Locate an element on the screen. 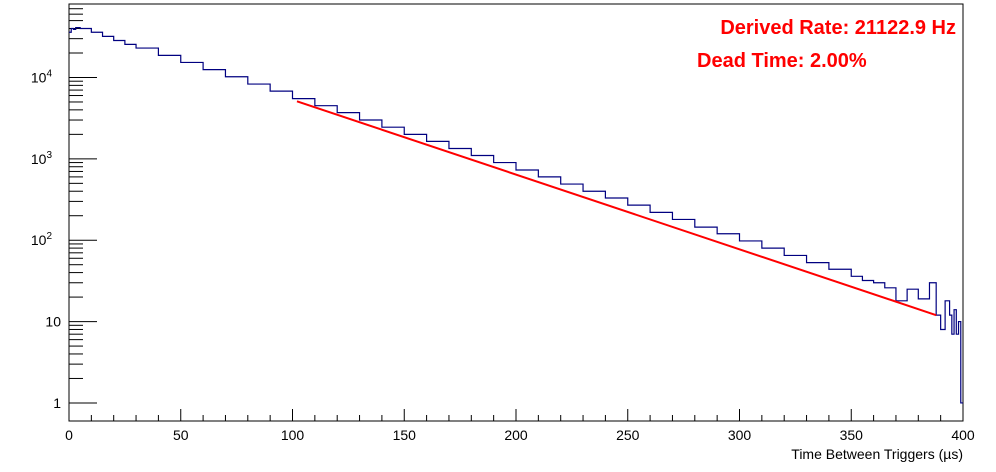 The image size is (996, 472). x-tick-label: 250 is located at coordinates (628, 435).